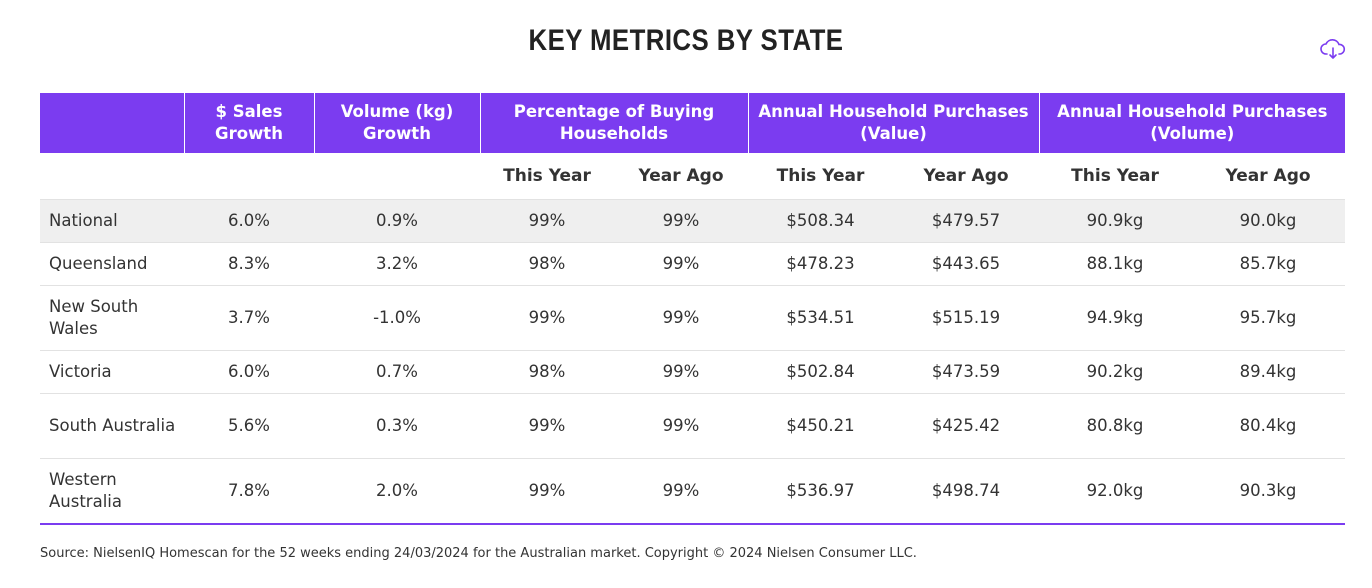 Image resolution: width=1372 pixels, height=588 pixels. Describe the element at coordinates (397, 221) in the screenshot. I see `volume-growth-cell: 0.9%` at that location.